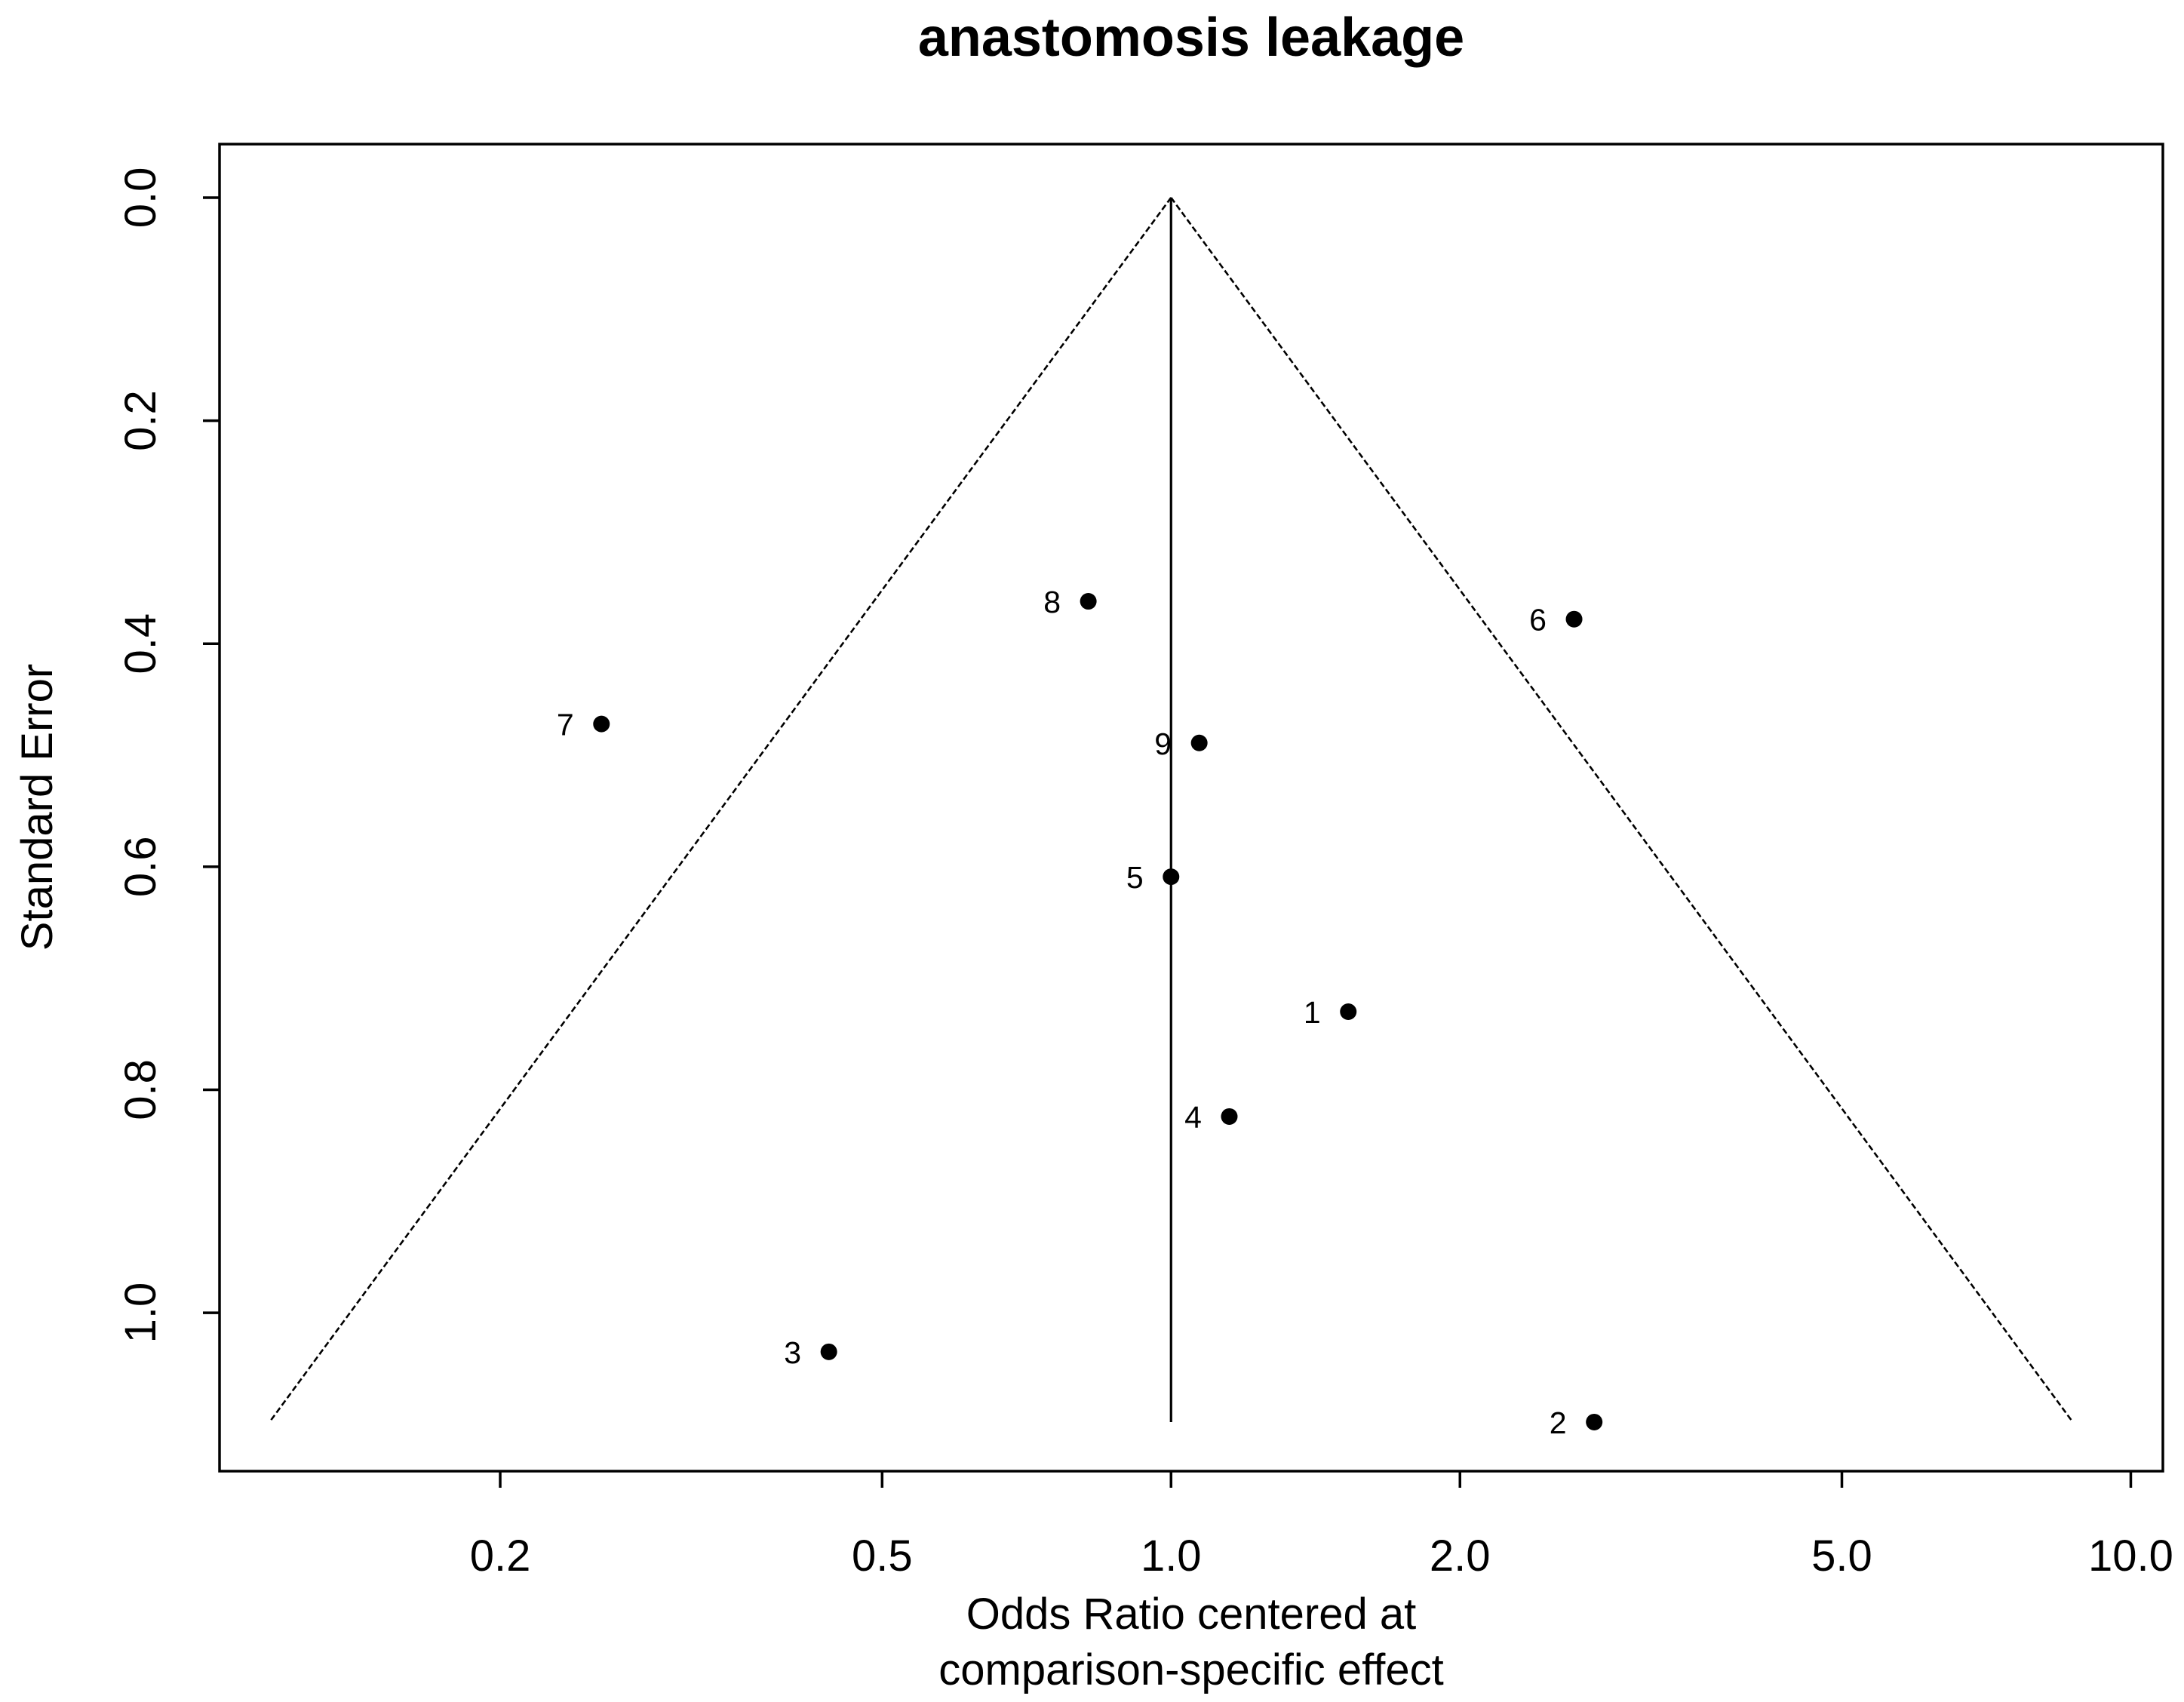  I want to click on study-point-label: 2, so click(1559, 1423).